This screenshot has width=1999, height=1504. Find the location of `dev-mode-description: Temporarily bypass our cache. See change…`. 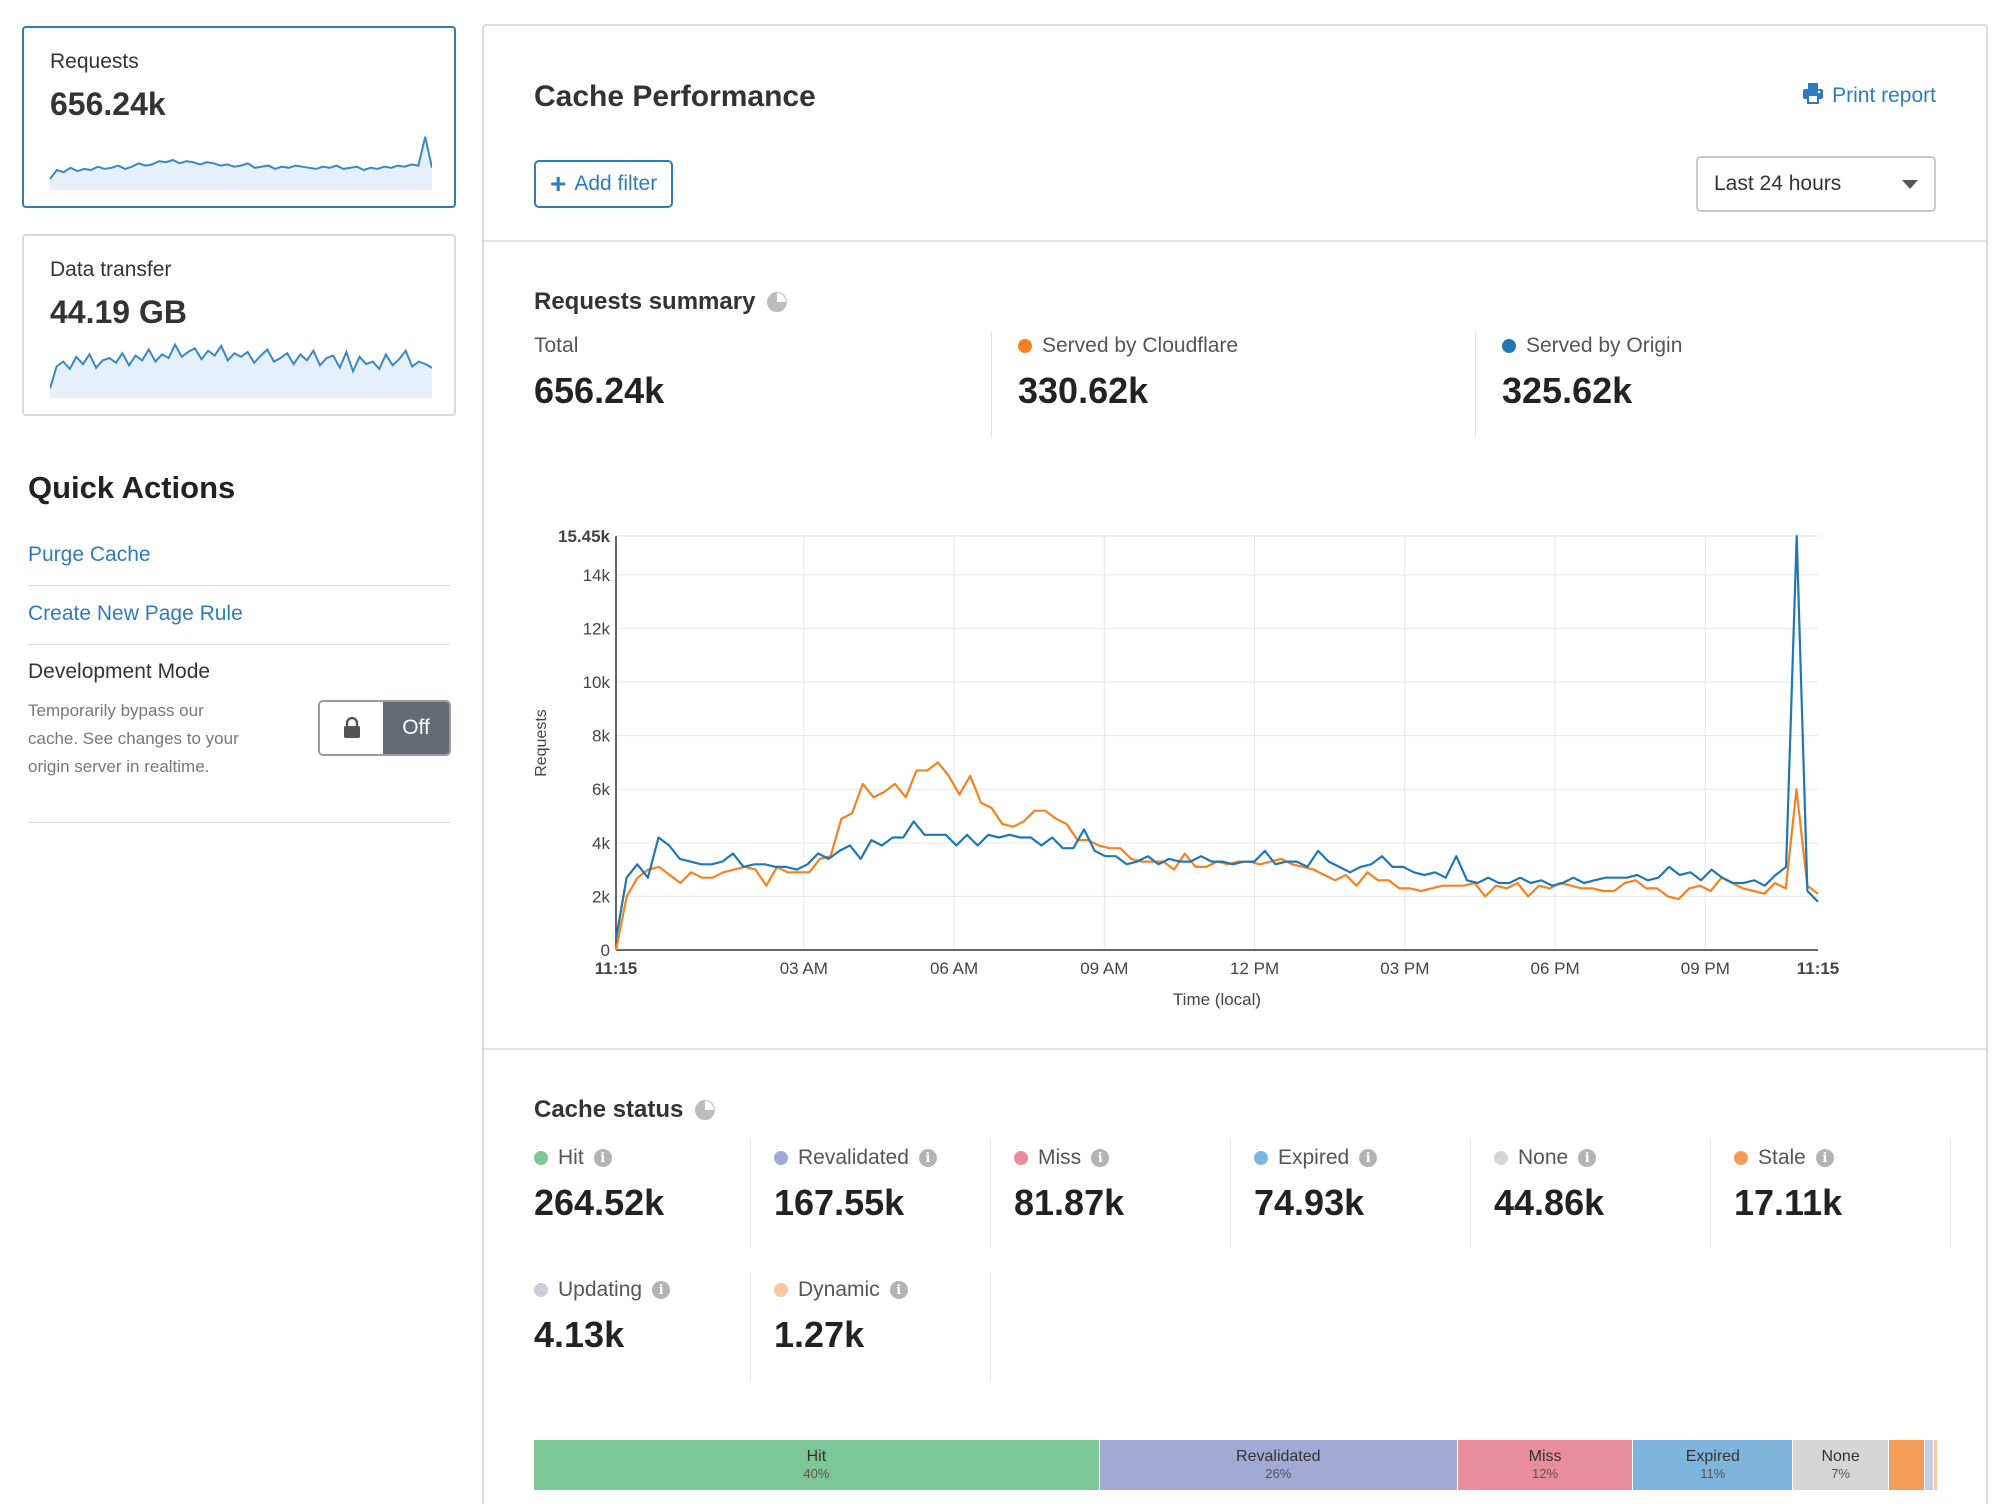

dev-mode-description: Temporarily bypass our cache. See change… is located at coordinates (133, 738).